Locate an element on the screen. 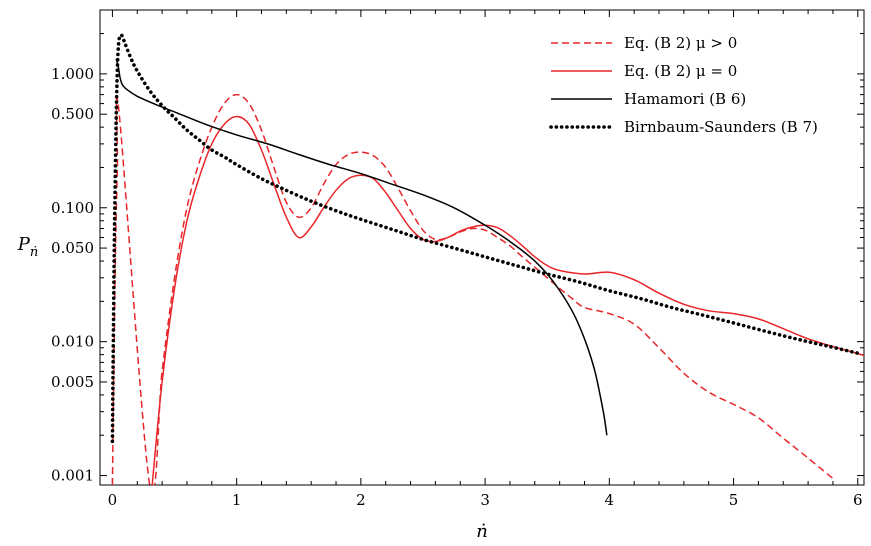  legend-label: Eq. (B 2) μ = 0 is located at coordinates (680, 71).